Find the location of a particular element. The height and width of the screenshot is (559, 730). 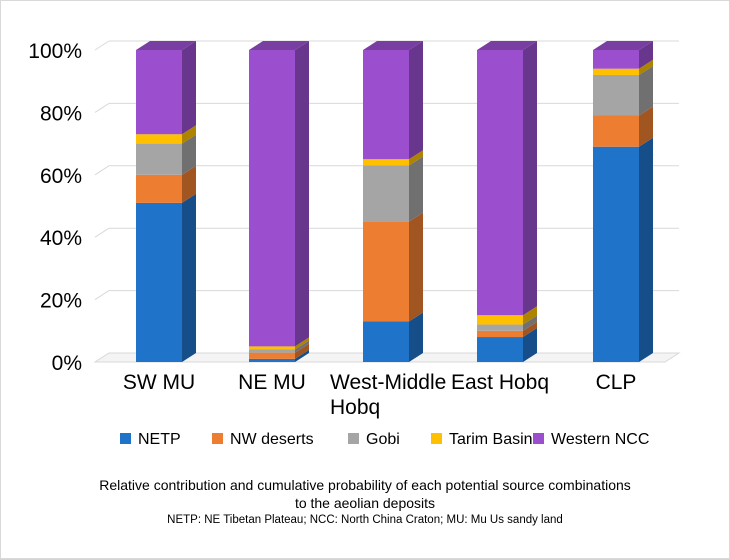

x-tick-label-line: SW MU is located at coordinates (159, 382).